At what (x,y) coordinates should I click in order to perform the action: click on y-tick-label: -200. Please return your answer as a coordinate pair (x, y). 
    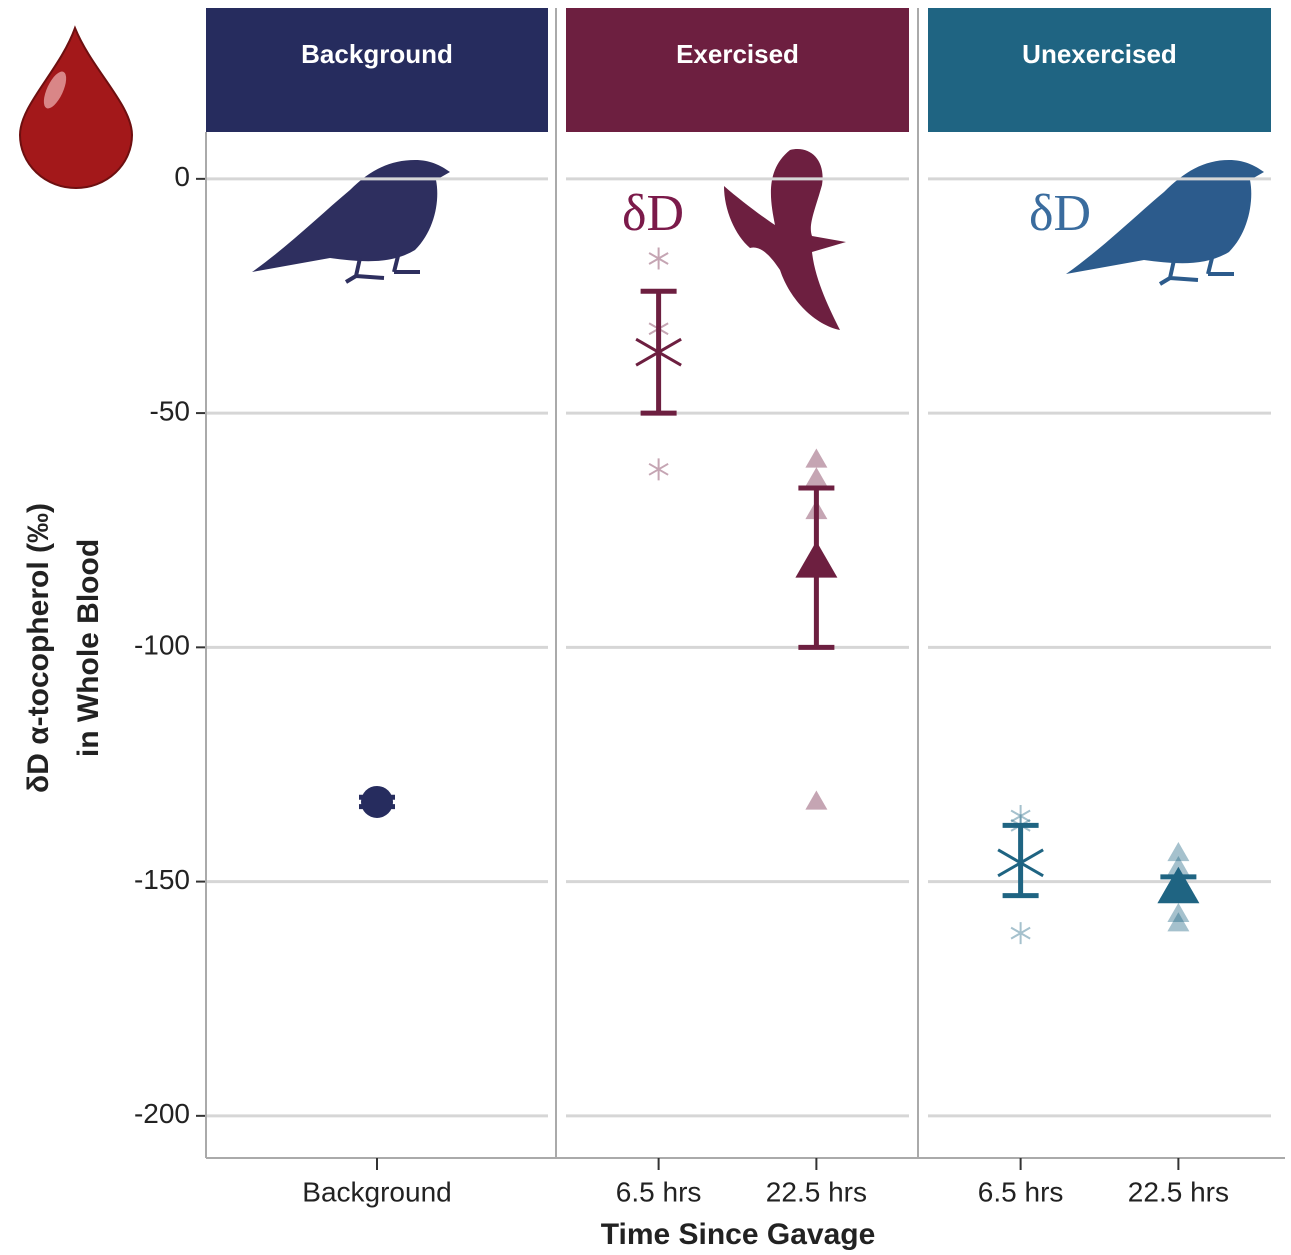
    Looking at the image, I should click on (162, 1113).